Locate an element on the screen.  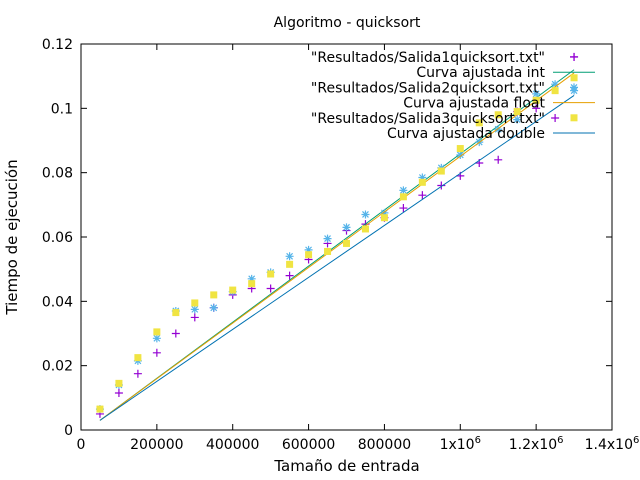
y-tick-label: 0.08 is located at coordinates (57, 174).